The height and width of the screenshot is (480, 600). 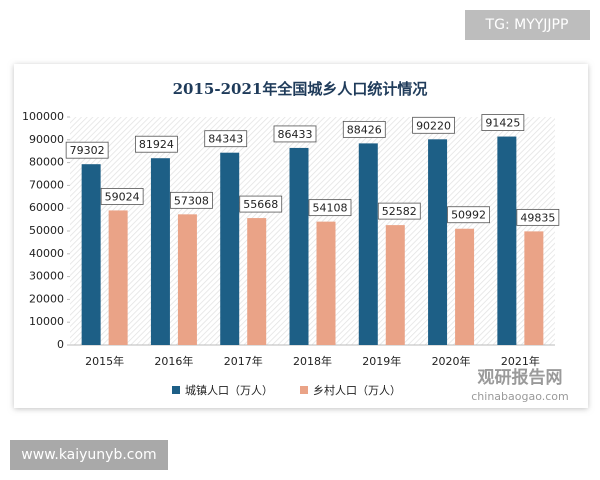 I want to click on watermark: www.kaiyunyb.com, so click(x=88, y=455).